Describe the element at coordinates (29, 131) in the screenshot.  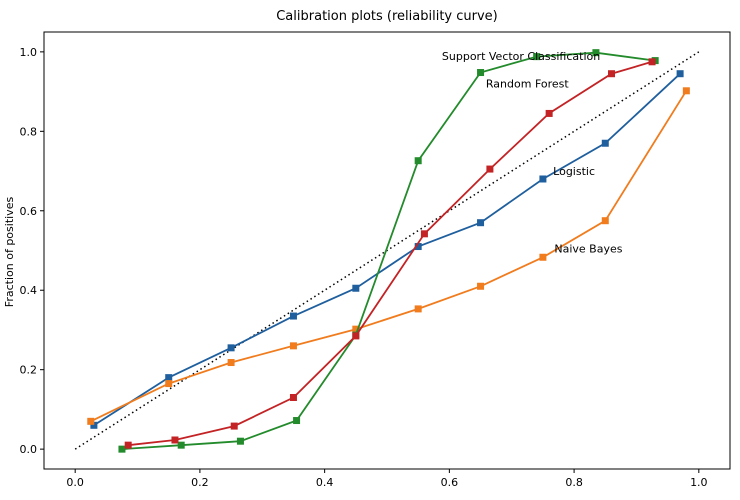
I see `y-tick-label: 0.8` at that location.